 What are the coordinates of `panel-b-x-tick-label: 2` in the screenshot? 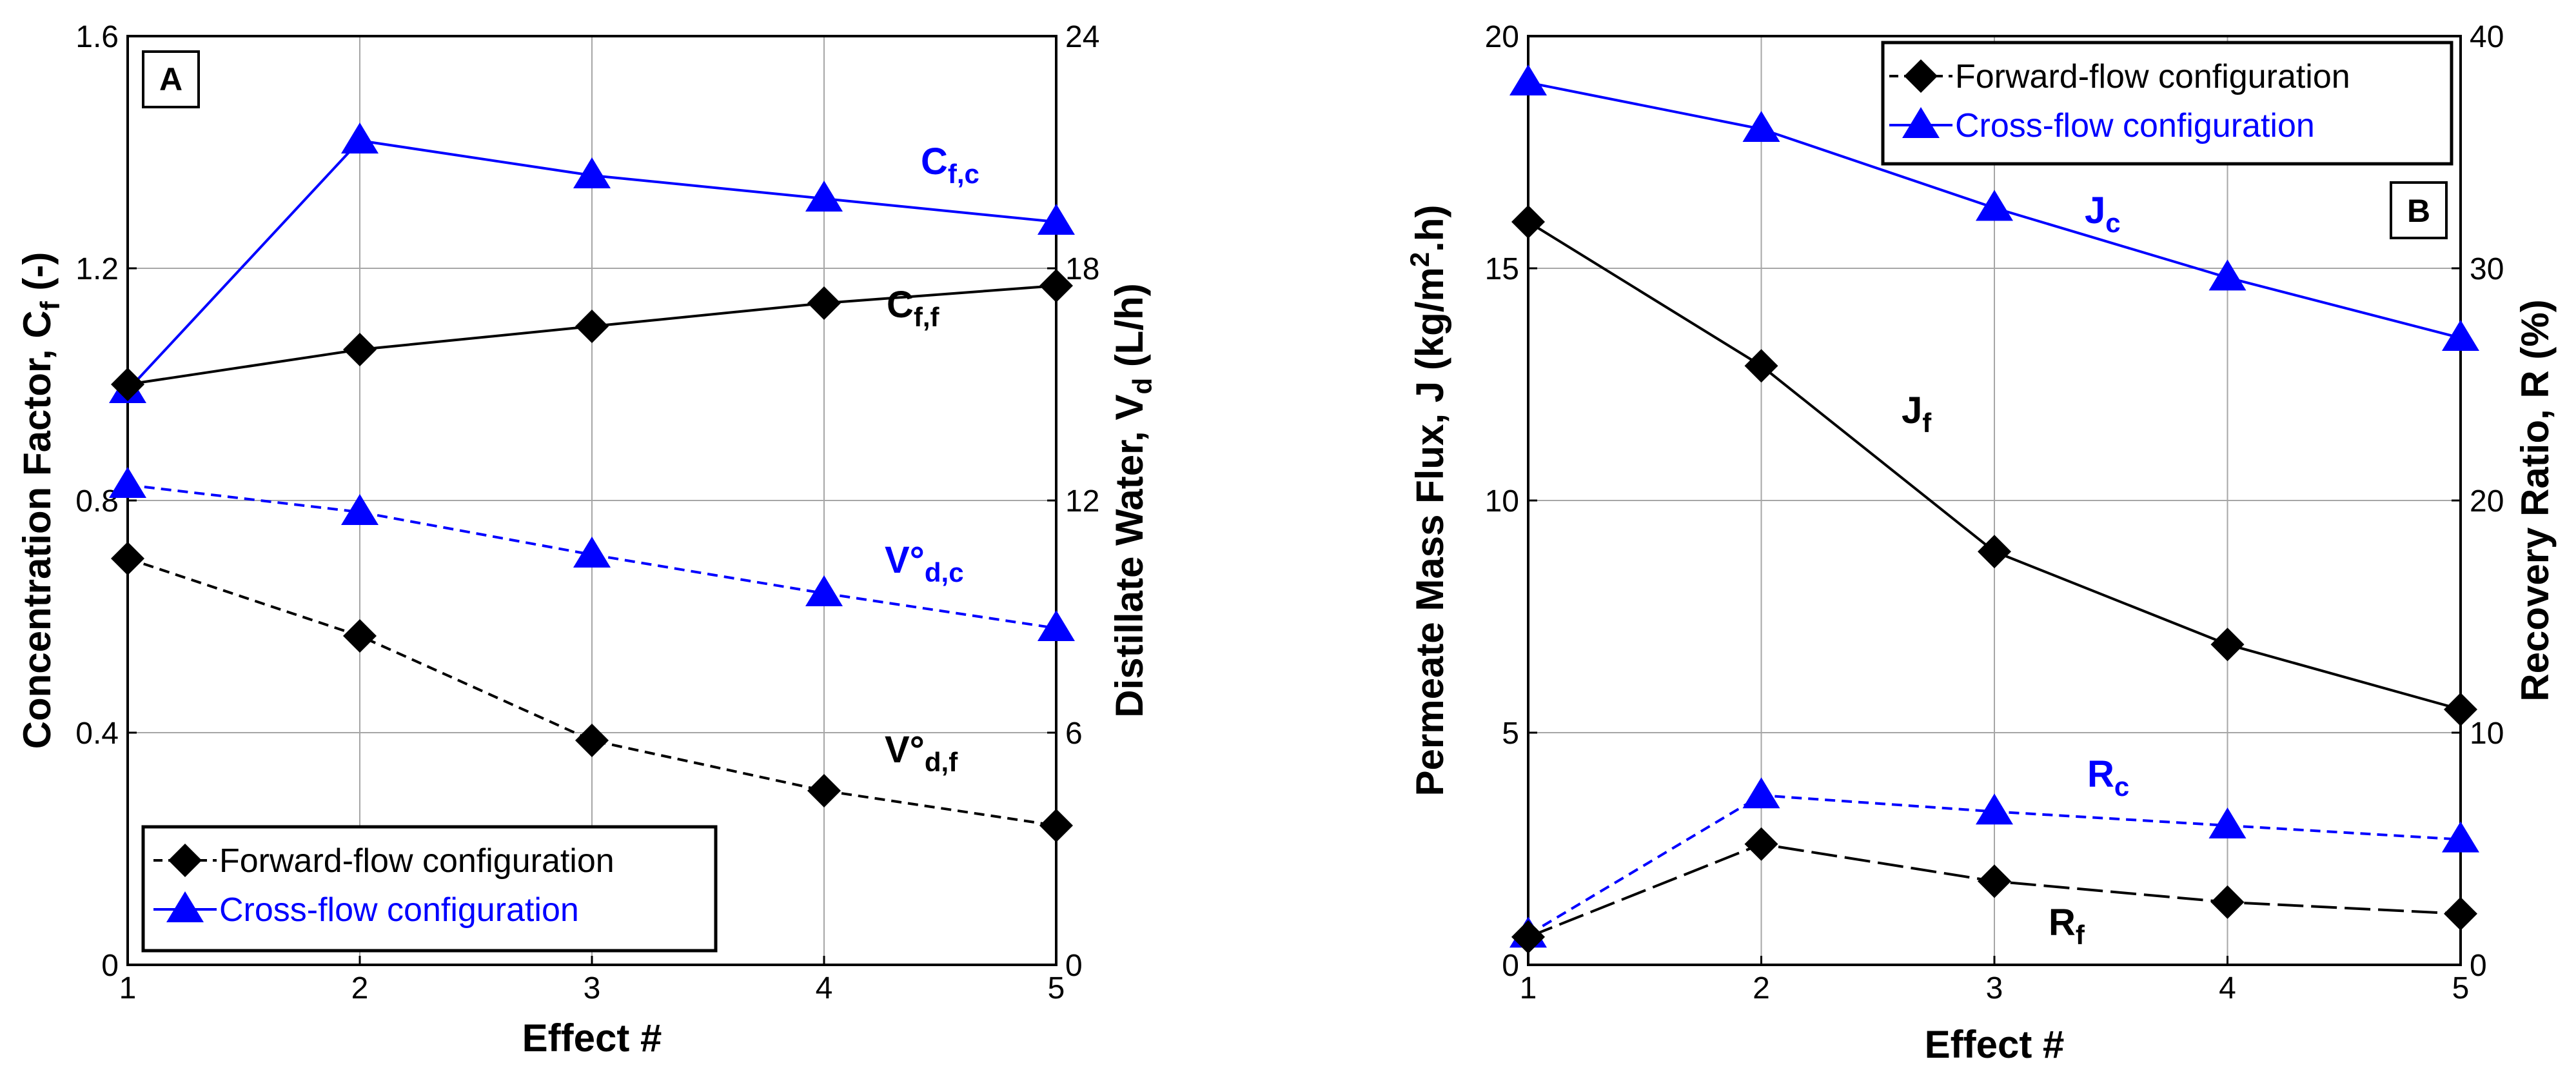 It's located at (1761, 988).